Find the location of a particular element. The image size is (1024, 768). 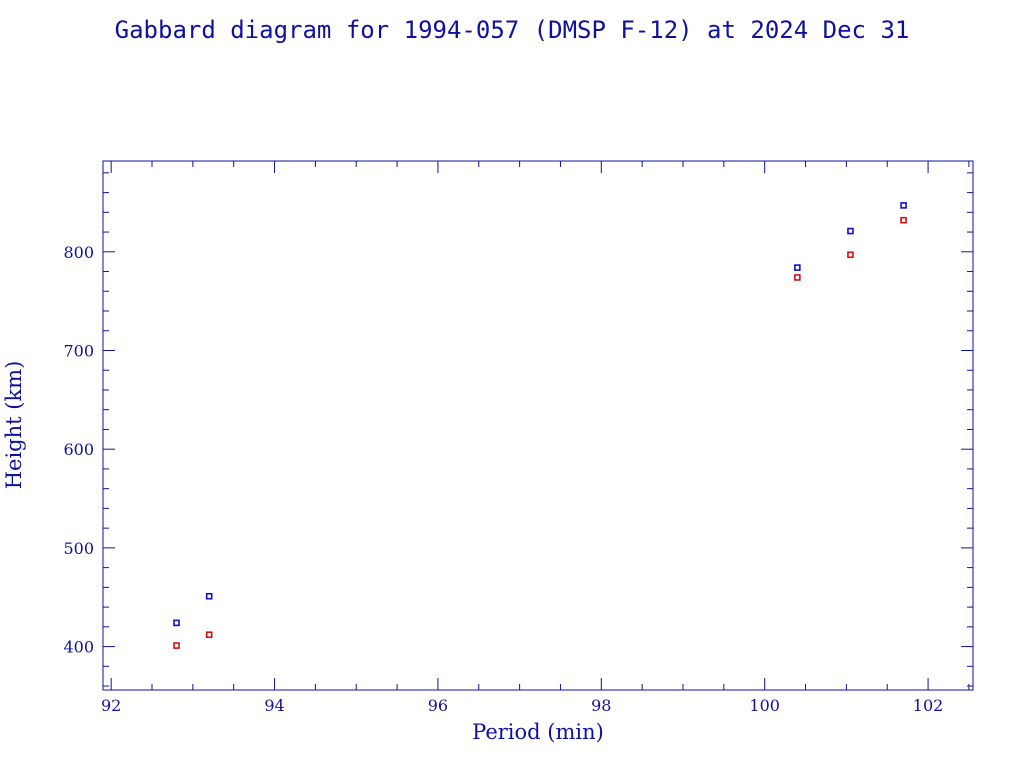

x-axis-title: Period (min) is located at coordinates (538, 732).